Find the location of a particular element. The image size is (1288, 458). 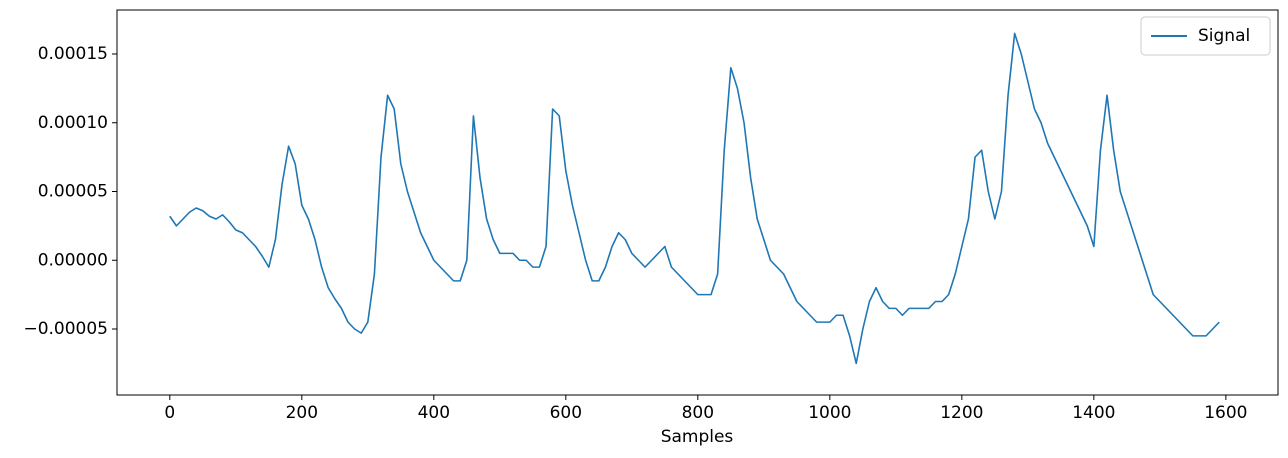

x-tick-label: 1000 is located at coordinates (829, 413).